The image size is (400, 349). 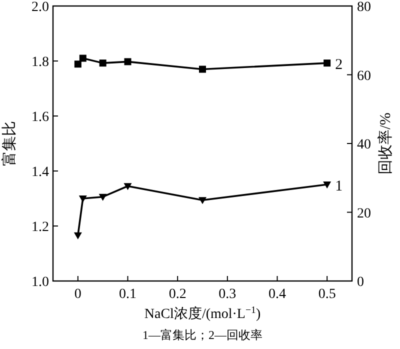 I want to click on x-tick-label: 0, so click(x=78, y=294).